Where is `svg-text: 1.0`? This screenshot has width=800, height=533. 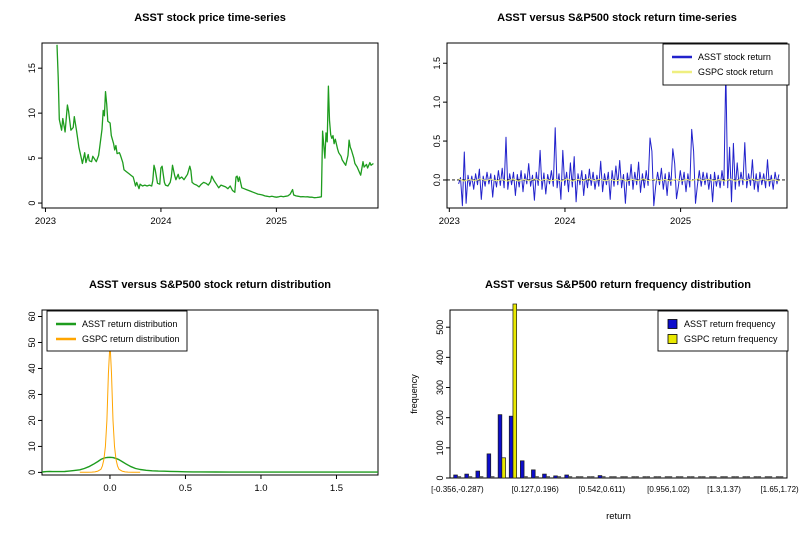
svg-text: 1.0 is located at coordinates (437, 102).